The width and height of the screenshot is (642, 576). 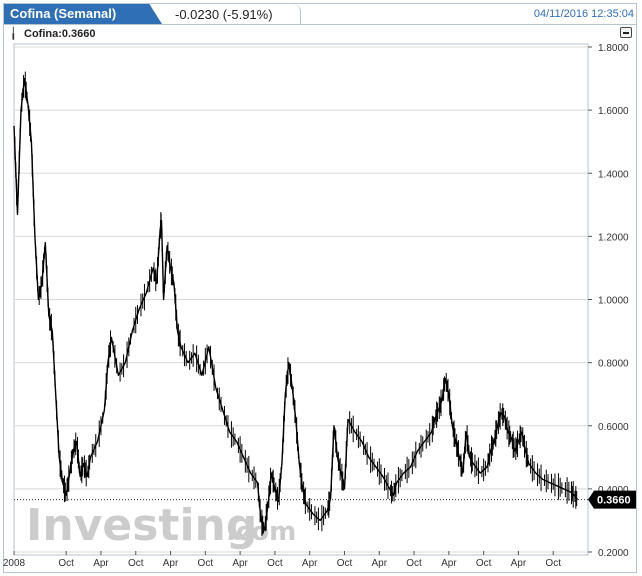 I want to click on timestamp: 04/11/2016 12:35:04, so click(x=583, y=14).